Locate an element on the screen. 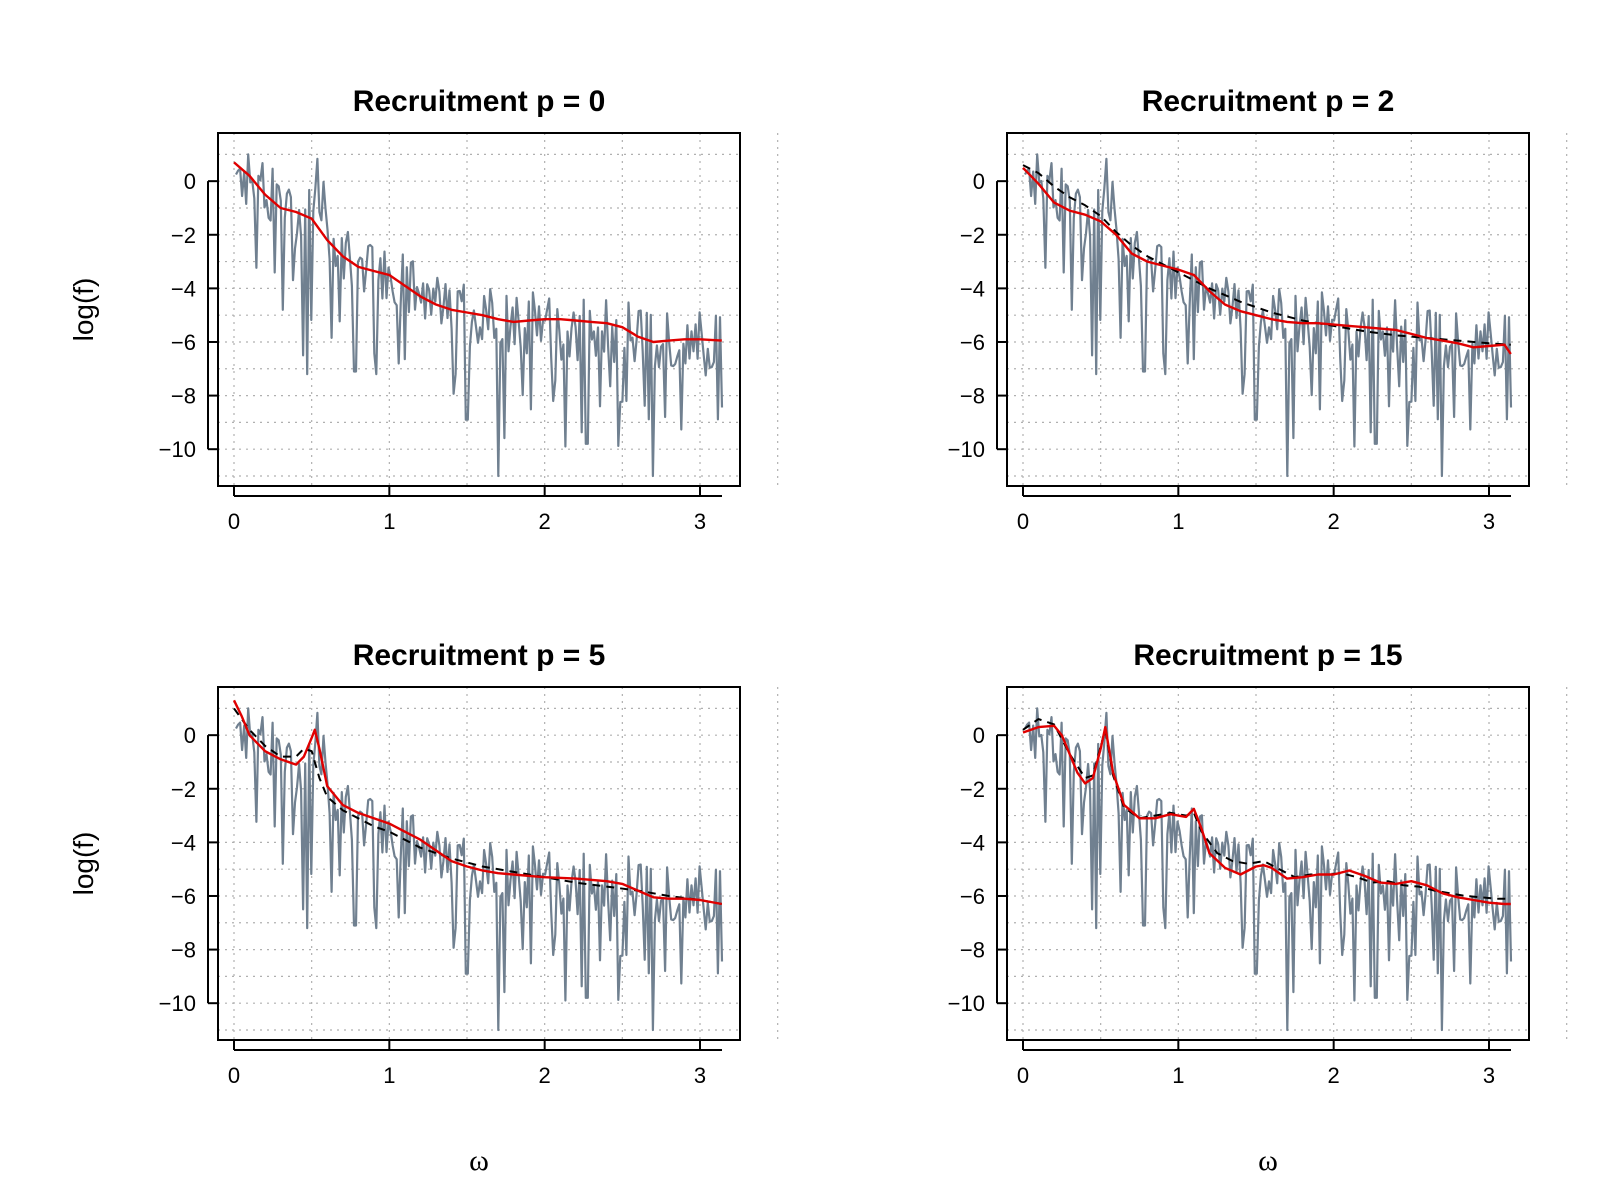  chart-title: Recruitment p = 5 is located at coordinates (479, 655).